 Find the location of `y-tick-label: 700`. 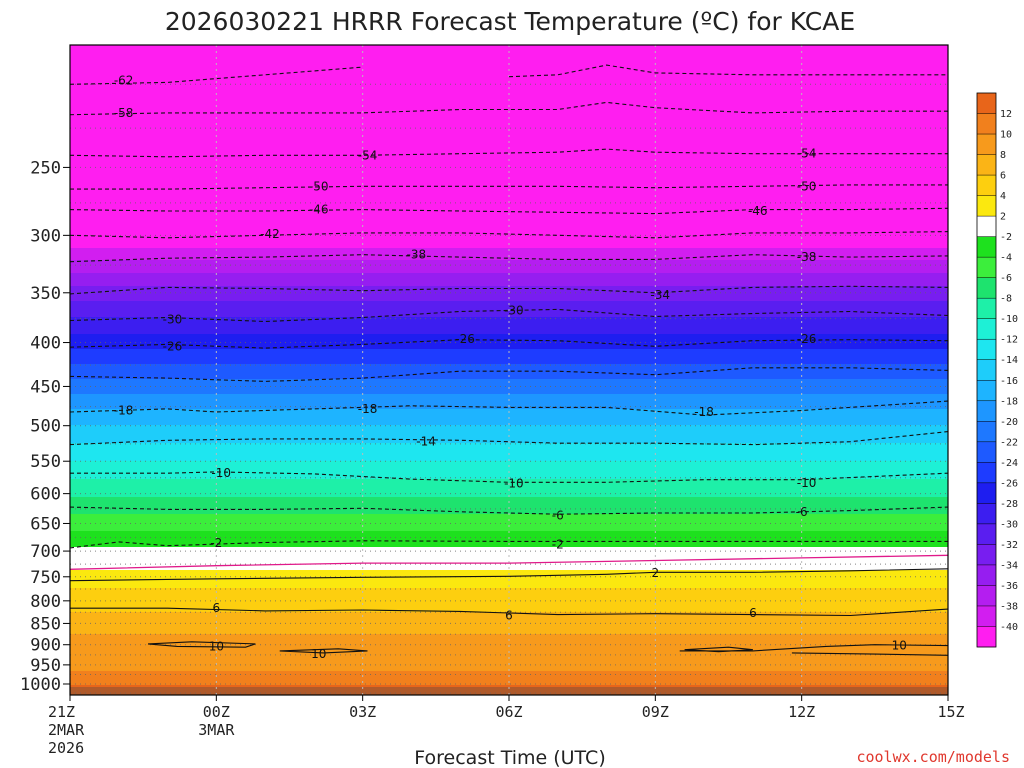

y-tick-label: 700 is located at coordinates (45, 552).